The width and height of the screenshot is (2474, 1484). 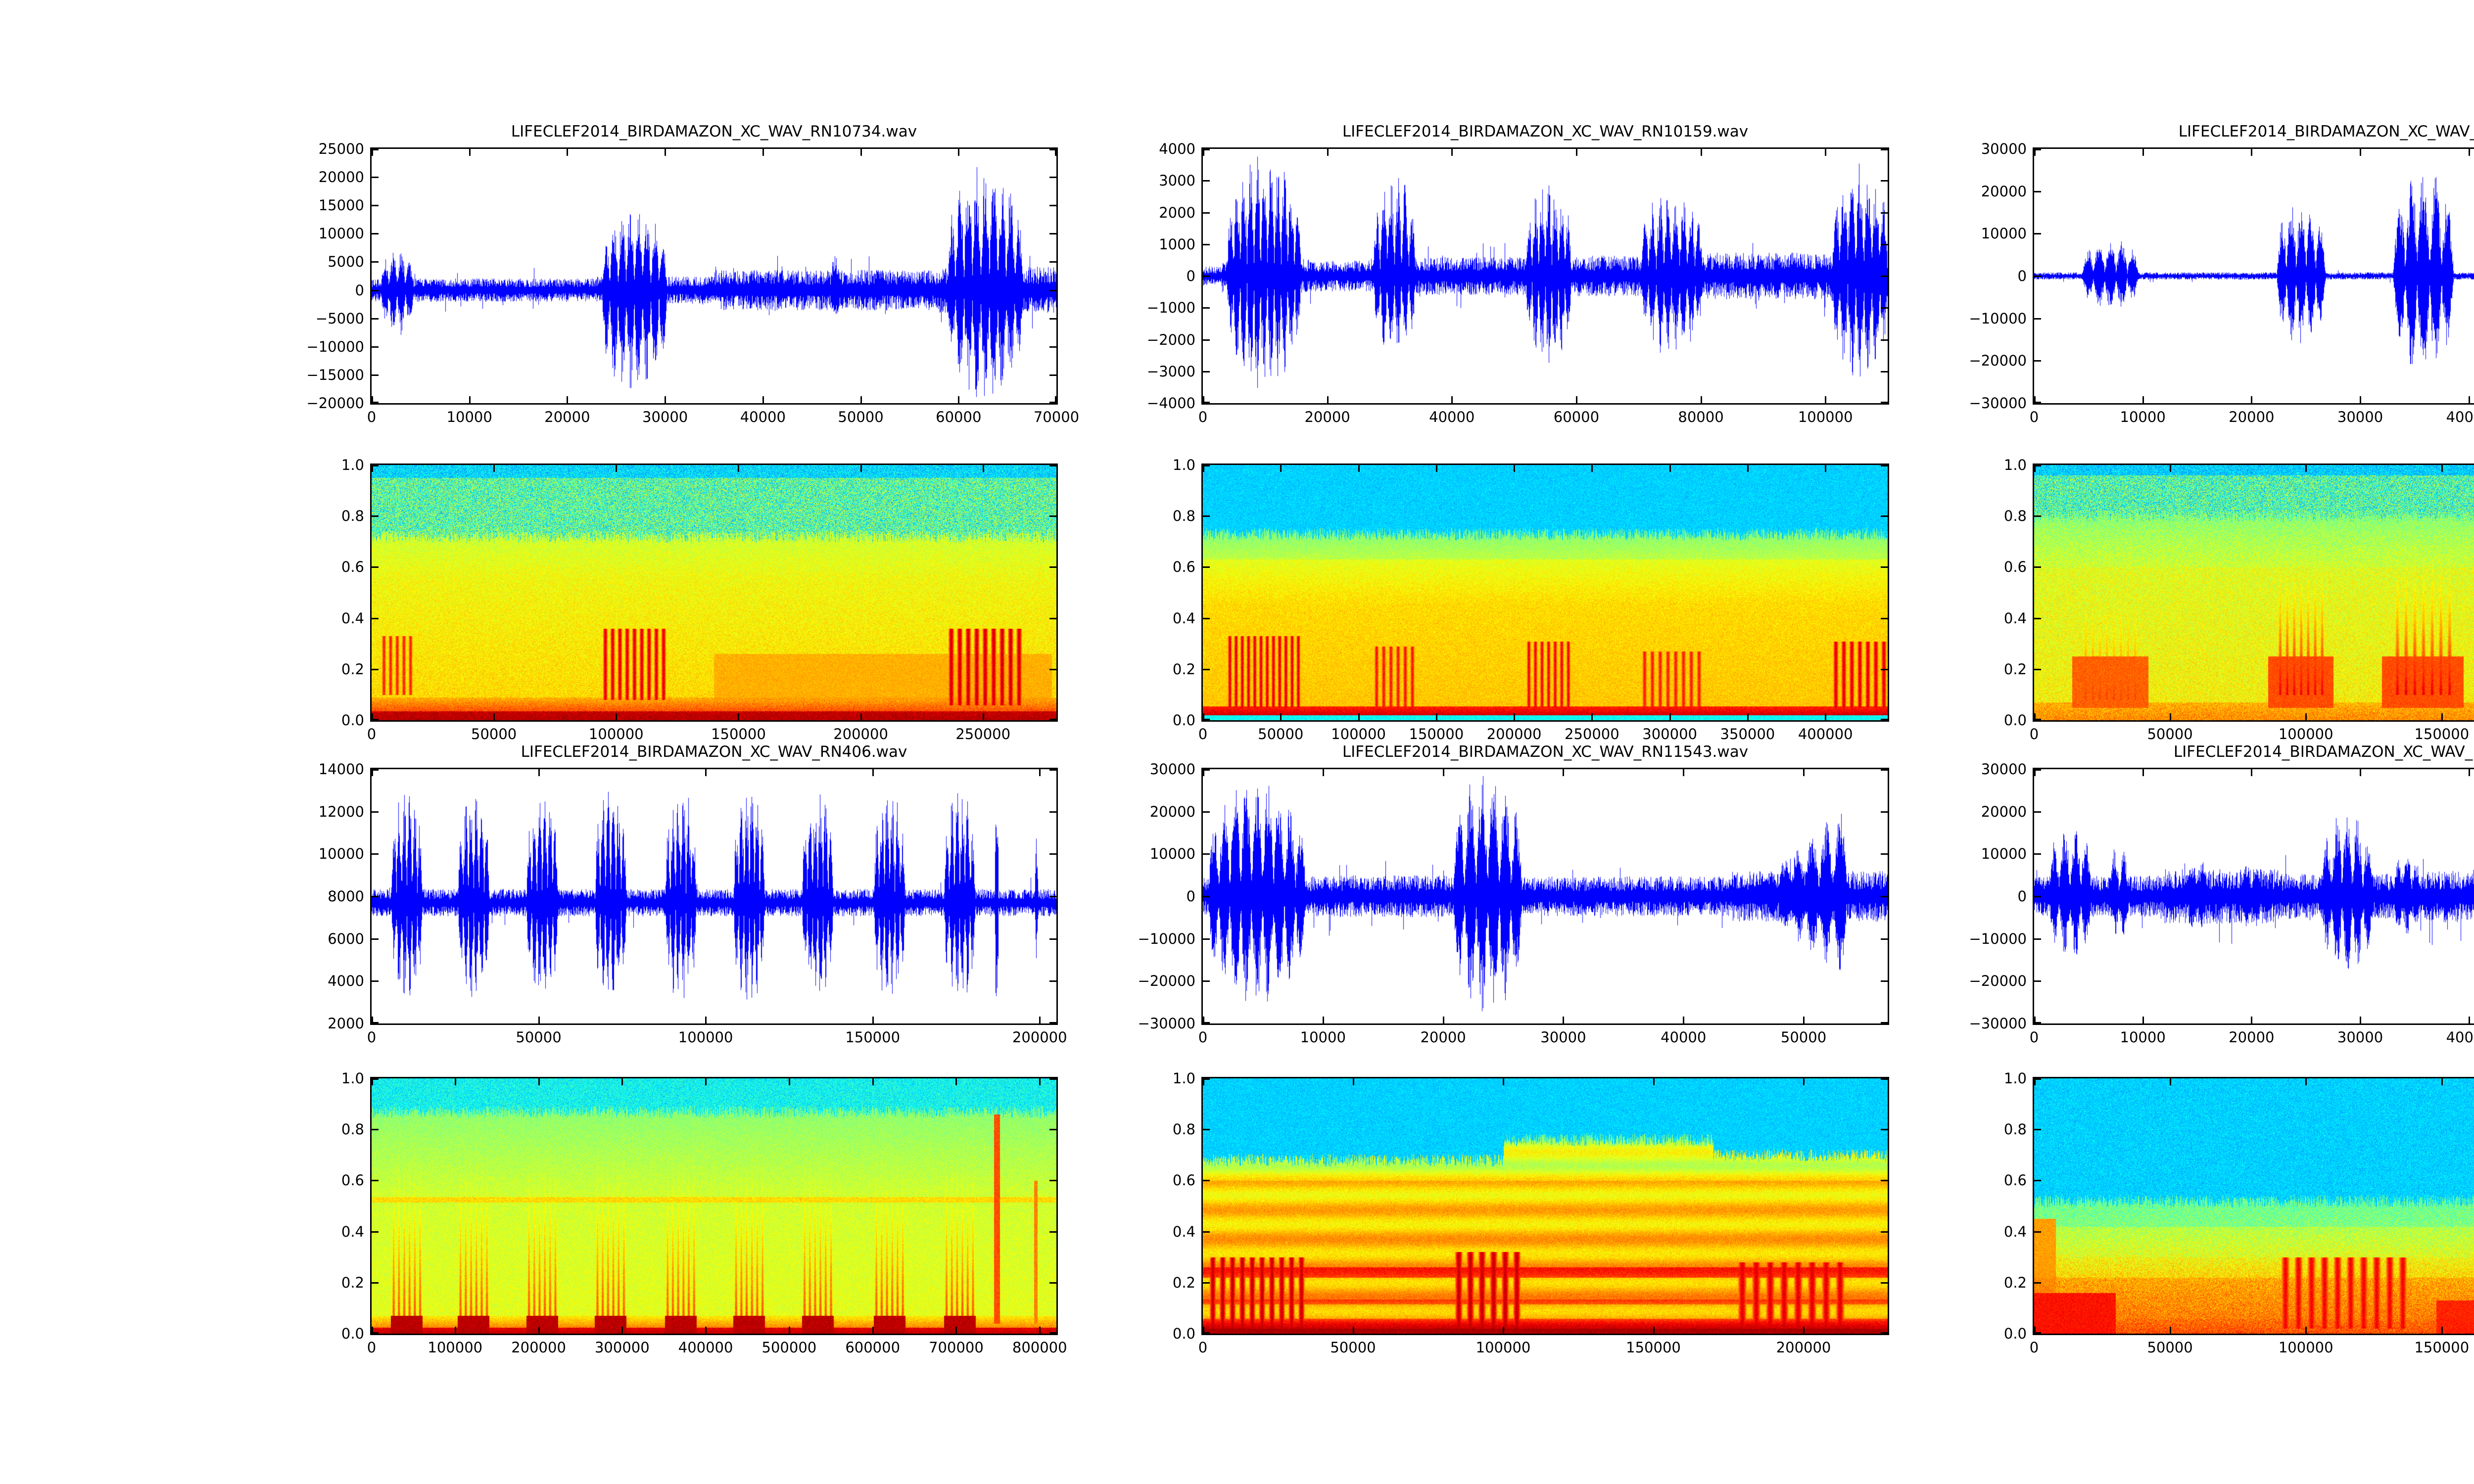 I want to click on y-tick-label: 14000, so click(x=341, y=769).